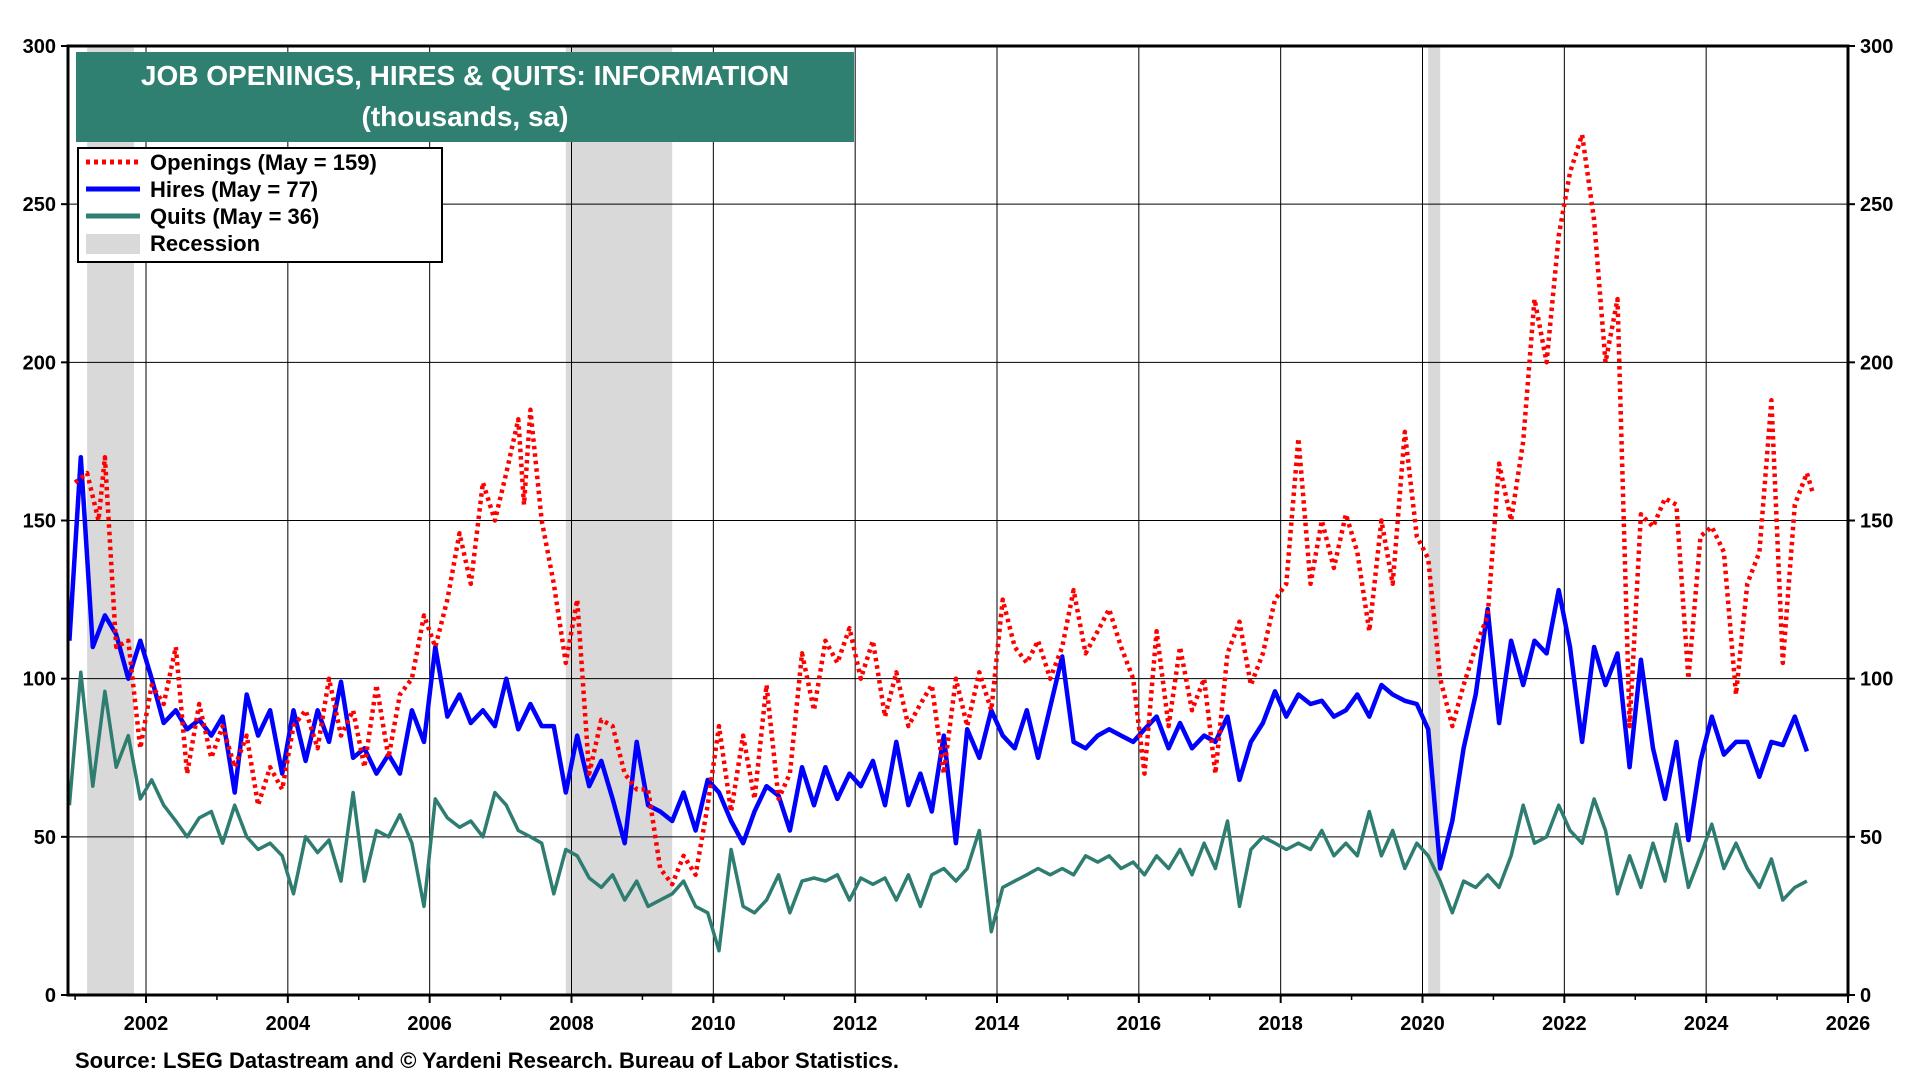 The width and height of the screenshot is (1920, 1080). What do you see at coordinates (39, 47) in the screenshot?
I see `y-tick-label-left: 300` at bounding box center [39, 47].